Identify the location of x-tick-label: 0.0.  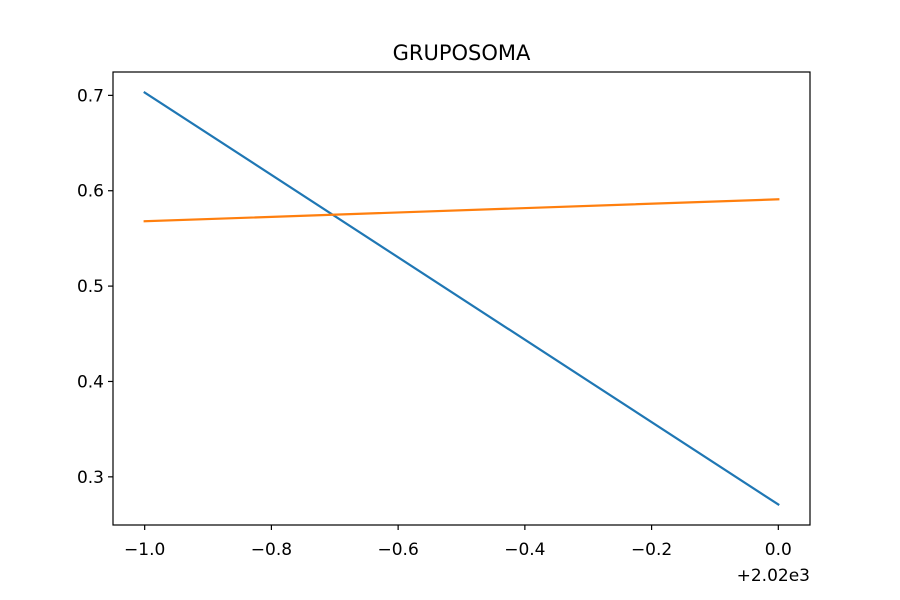
(778, 550).